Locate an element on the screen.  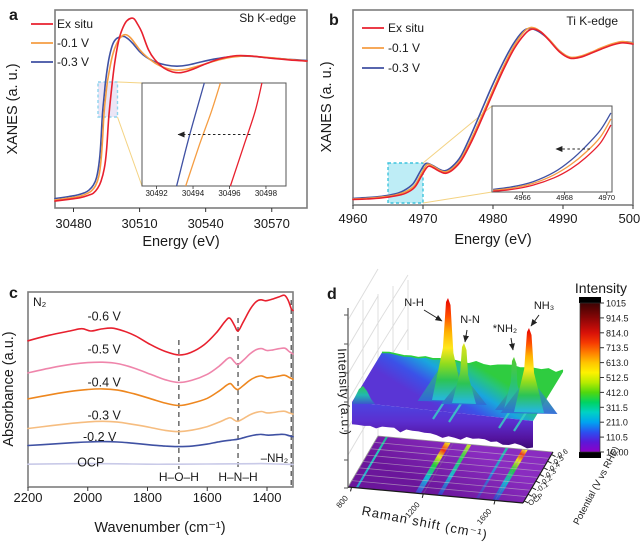
tick-label: 30480 is located at coordinates (73, 223).